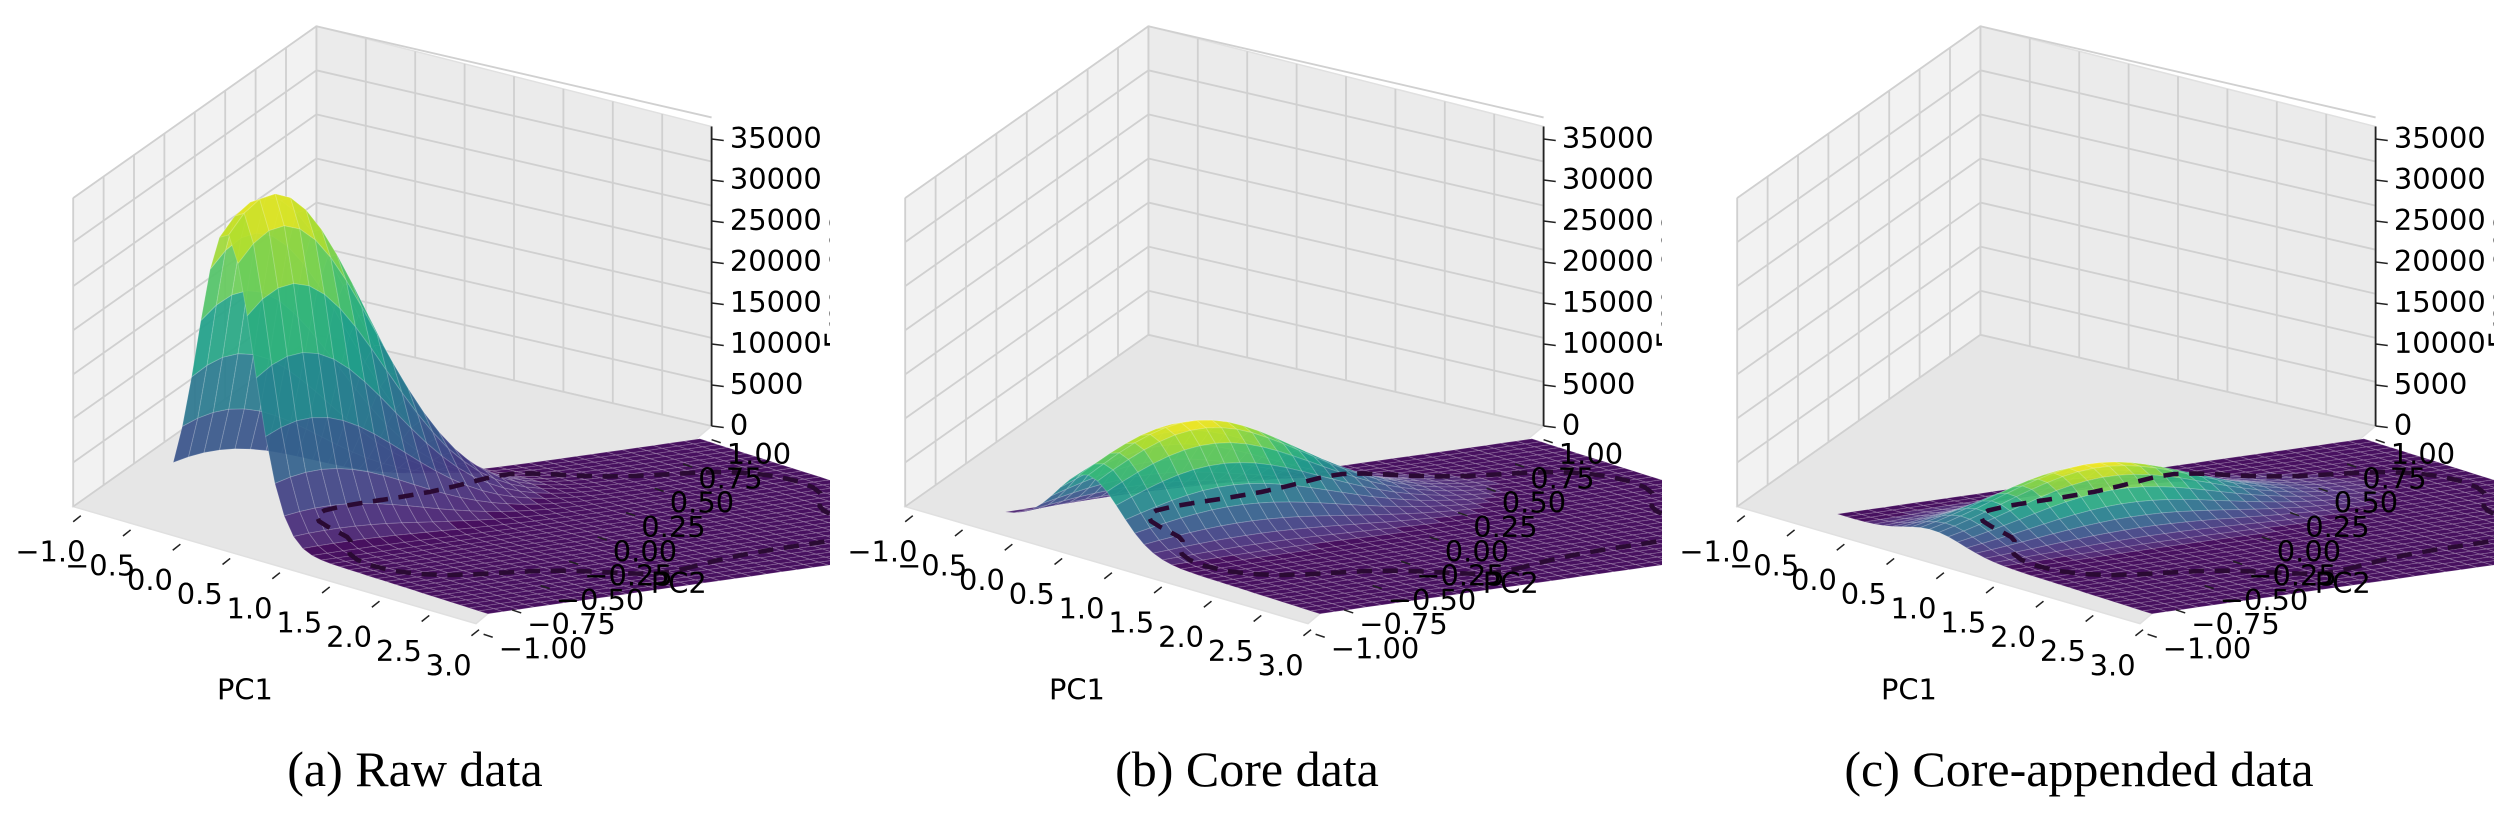 The image size is (2494, 840). I want to click on x-tick-label: 1.5, so click(1131, 623).